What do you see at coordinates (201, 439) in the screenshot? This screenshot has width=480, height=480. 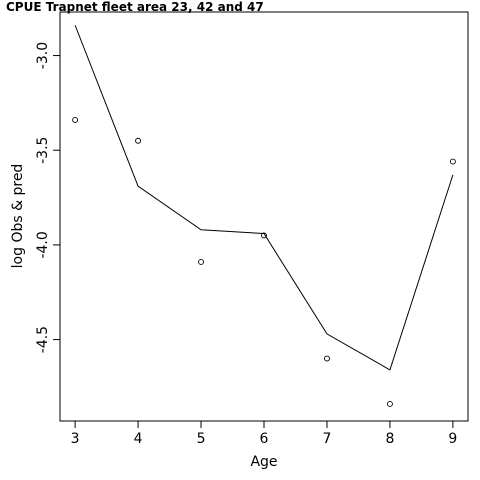 I see `x-tick-label: 5` at bounding box center [201, 439].